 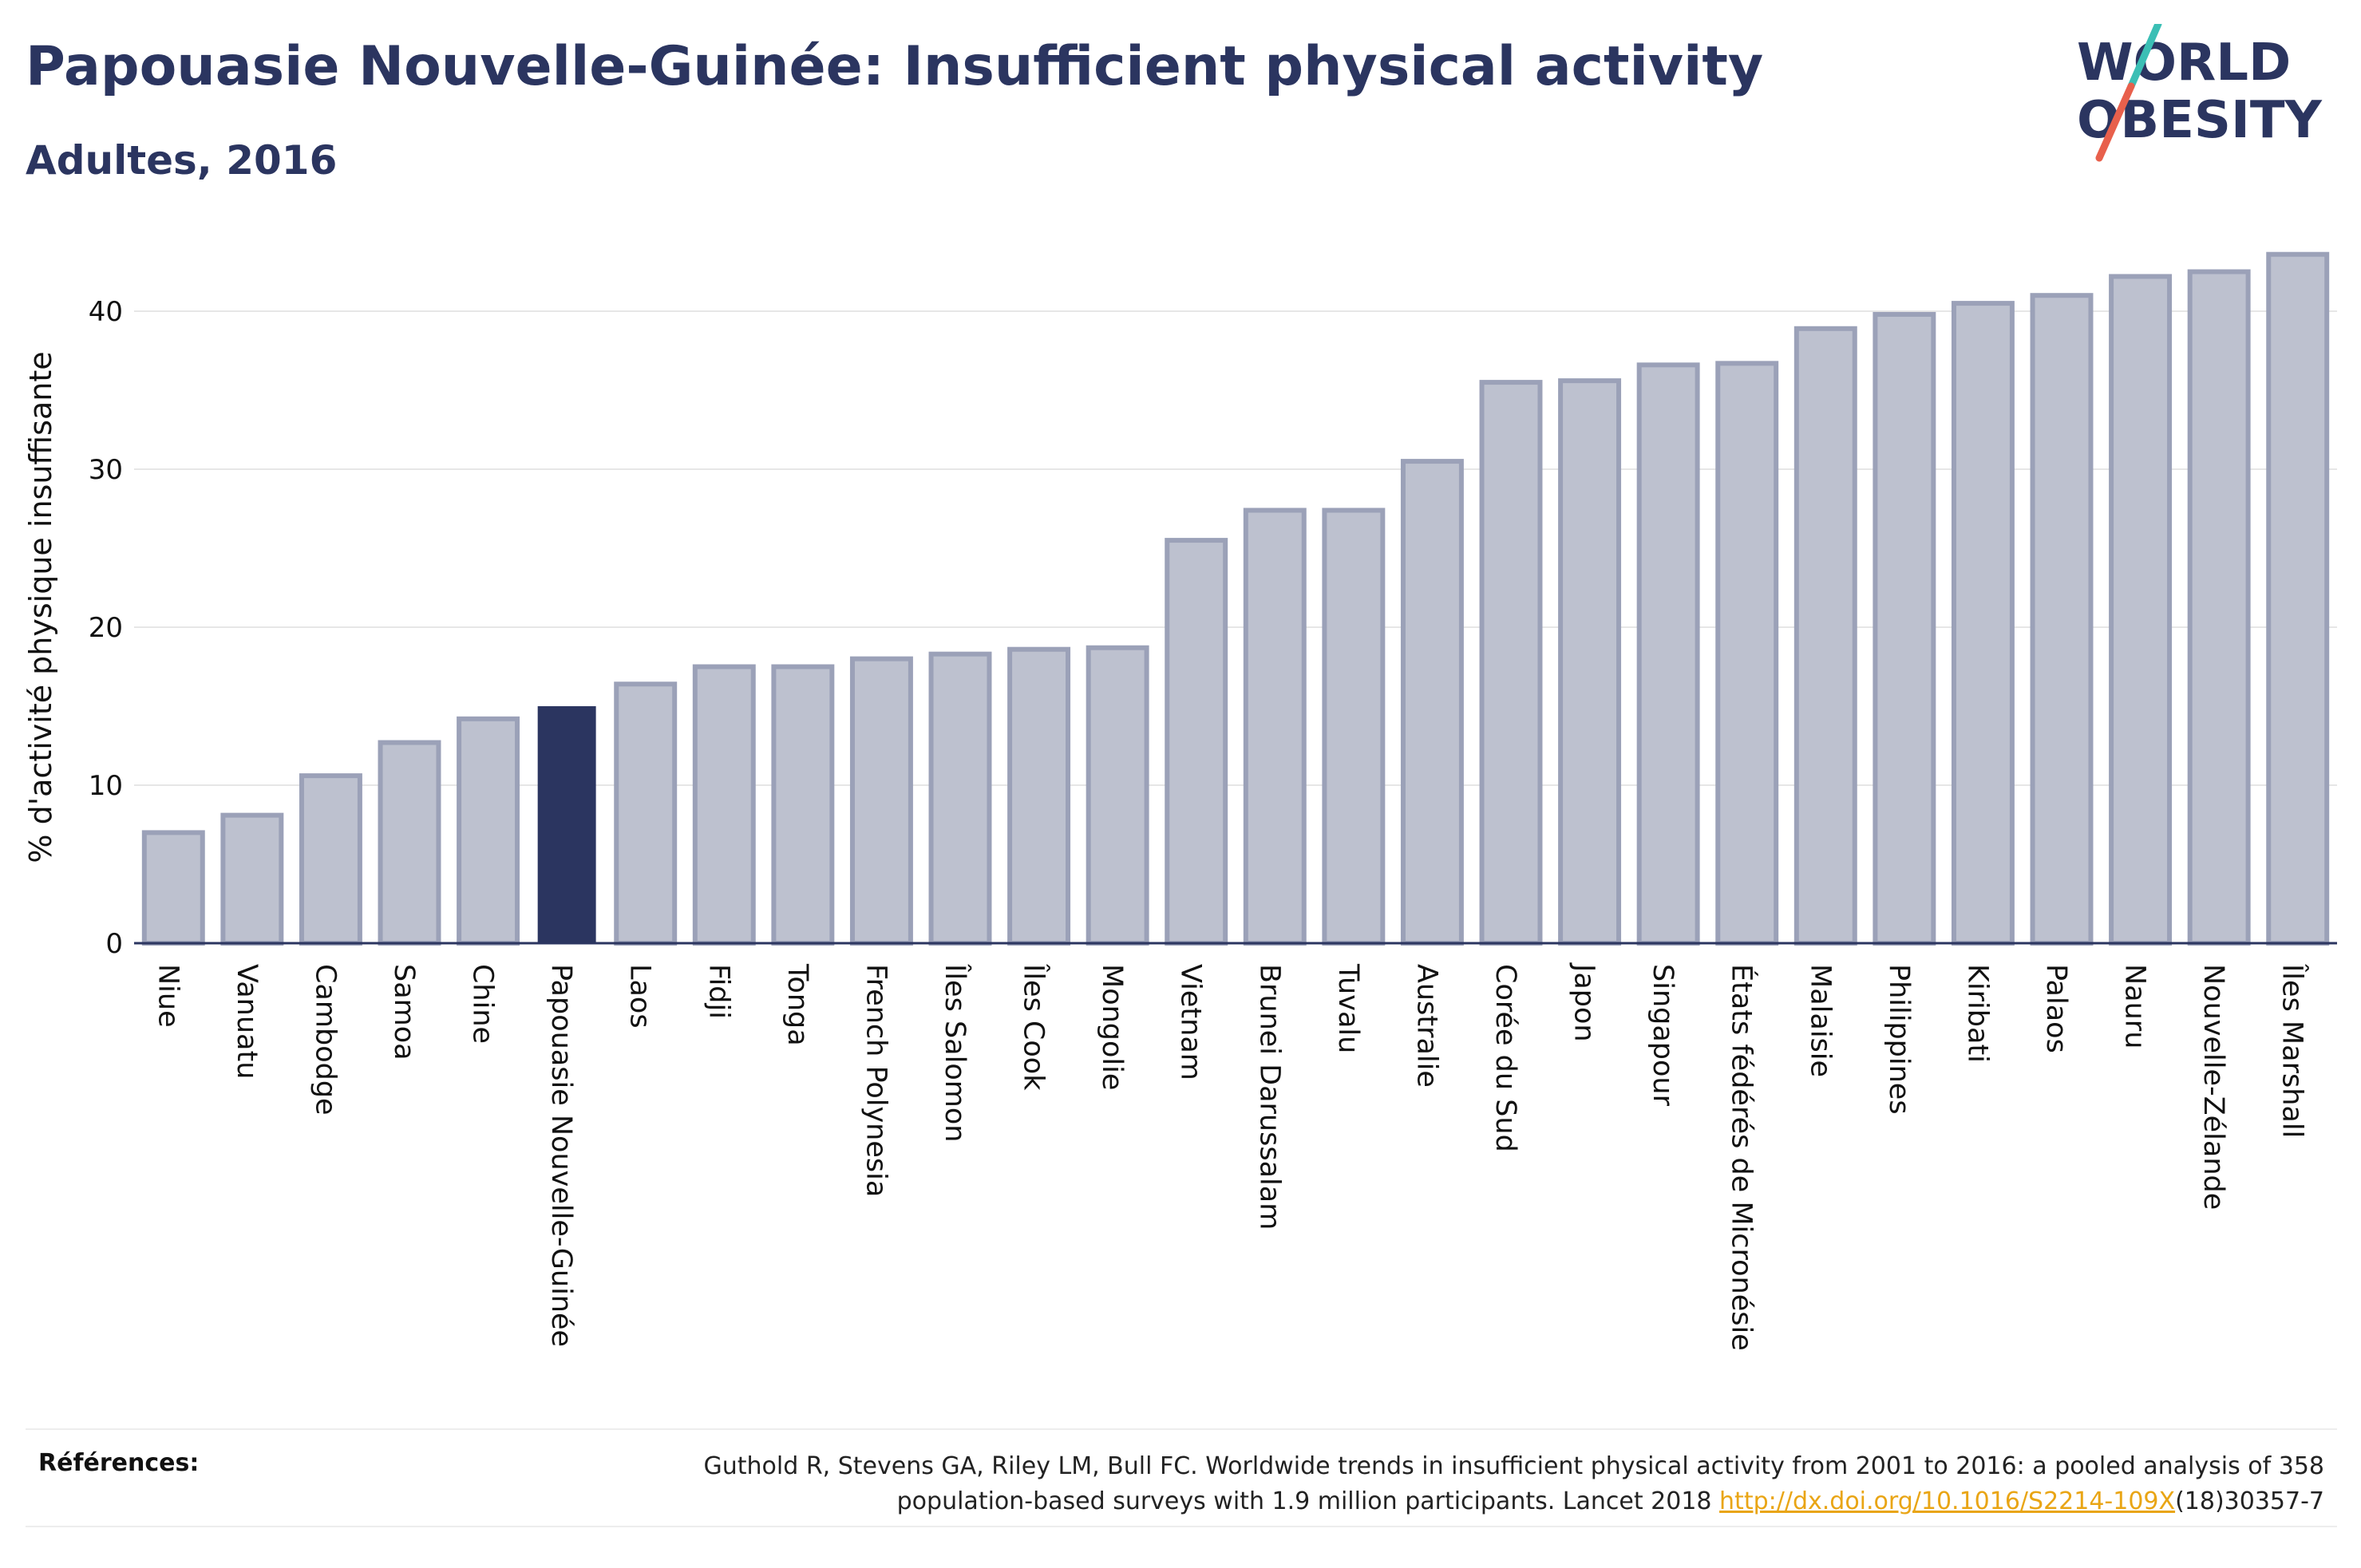 What do you see at coordinates (119, 1463) in the screenshot?
I see `references-label: Références:` at bounding box center [119, 1463].